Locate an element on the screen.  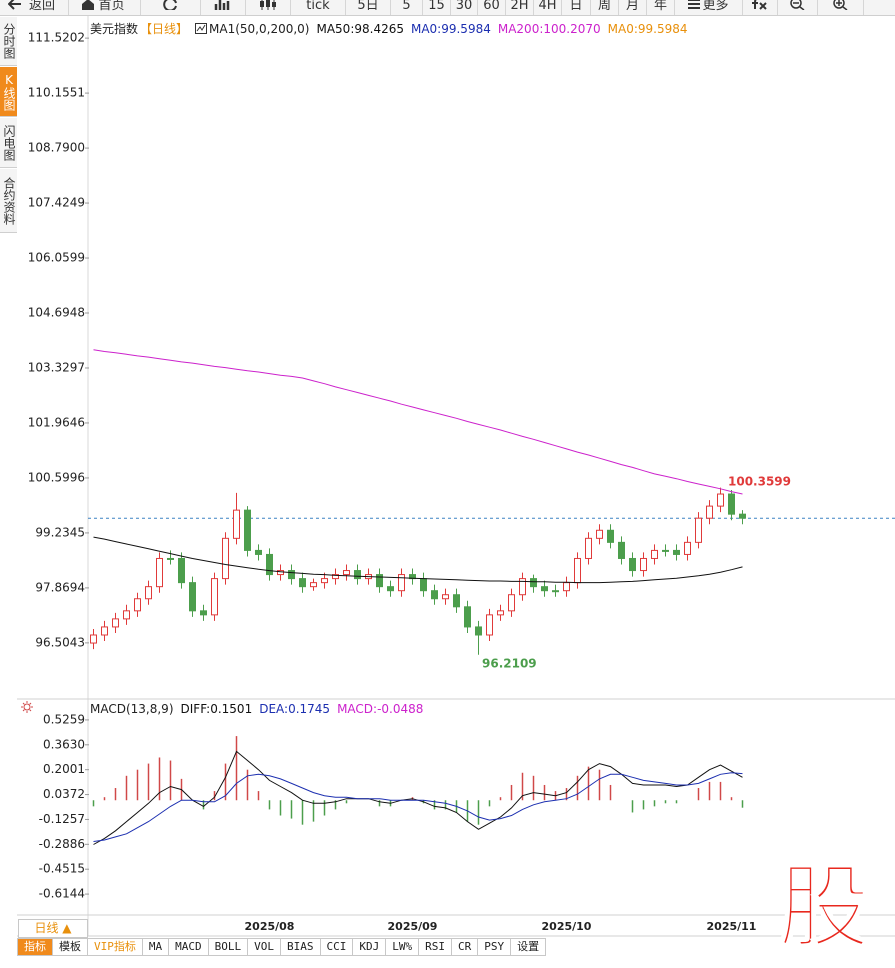
max-annotation: 100.3599 is located at coordinates (759, 482).